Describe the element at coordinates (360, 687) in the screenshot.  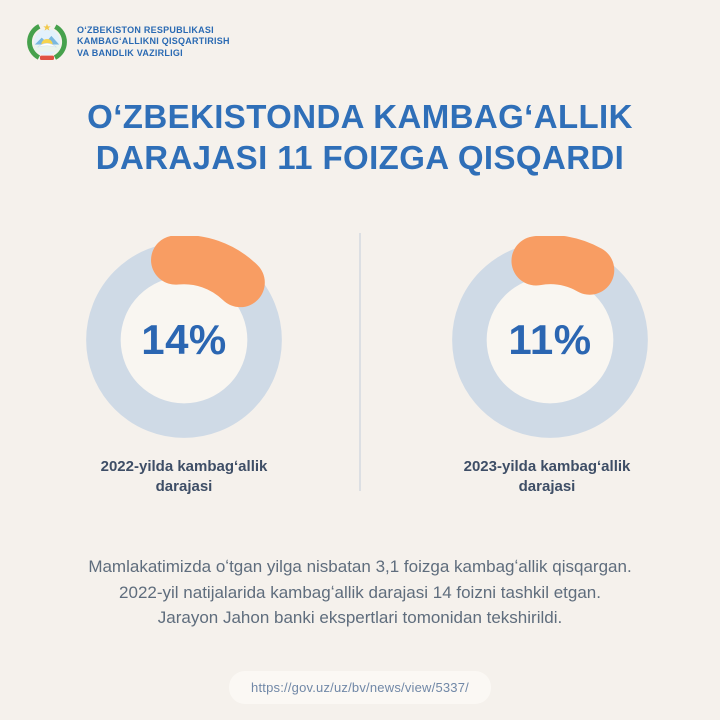
I see `source-url-link: https://gov.uz/uz/bv/news/view/5337/` at that location.